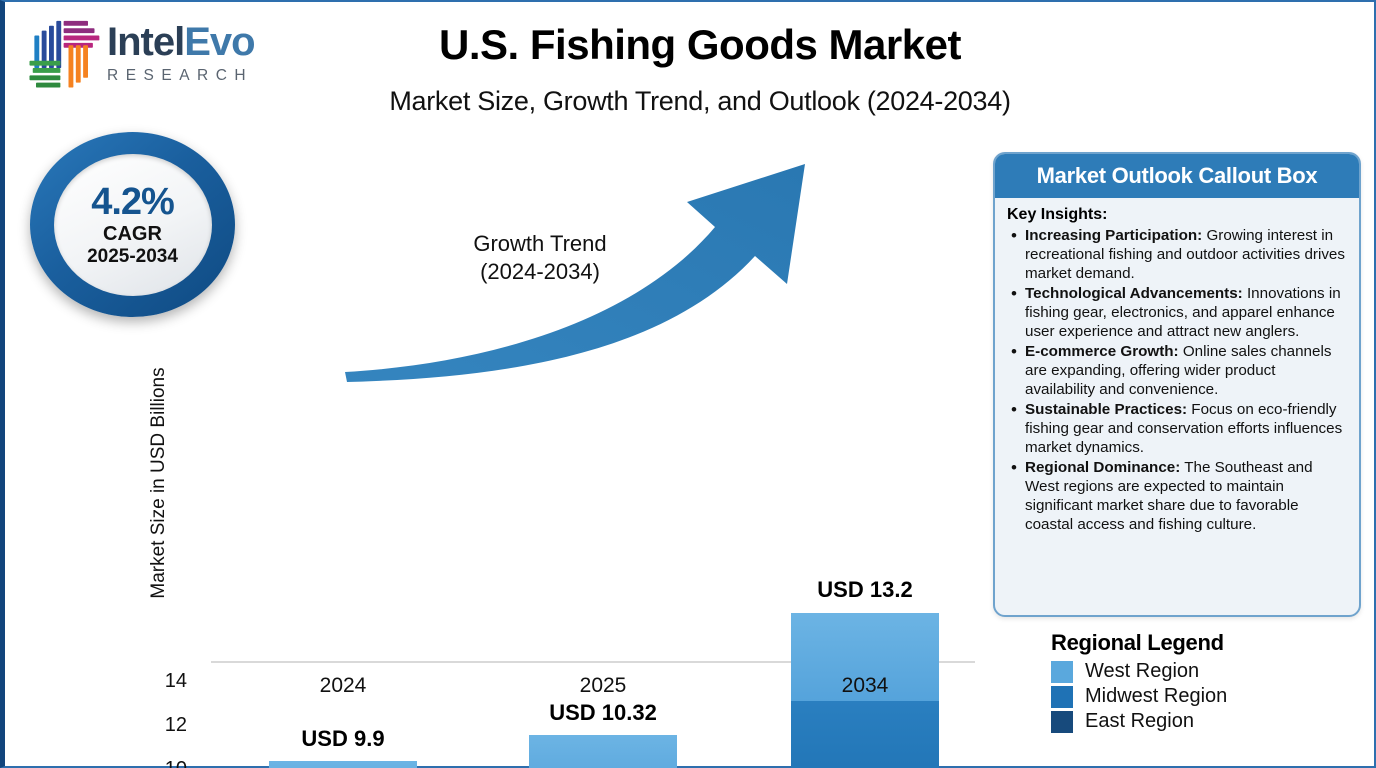 This screenshot has width=1376, height=768. Describe the element at coordinates (1201, 721) in the screenshot. I see `legend-item-east: East Region` at that location.